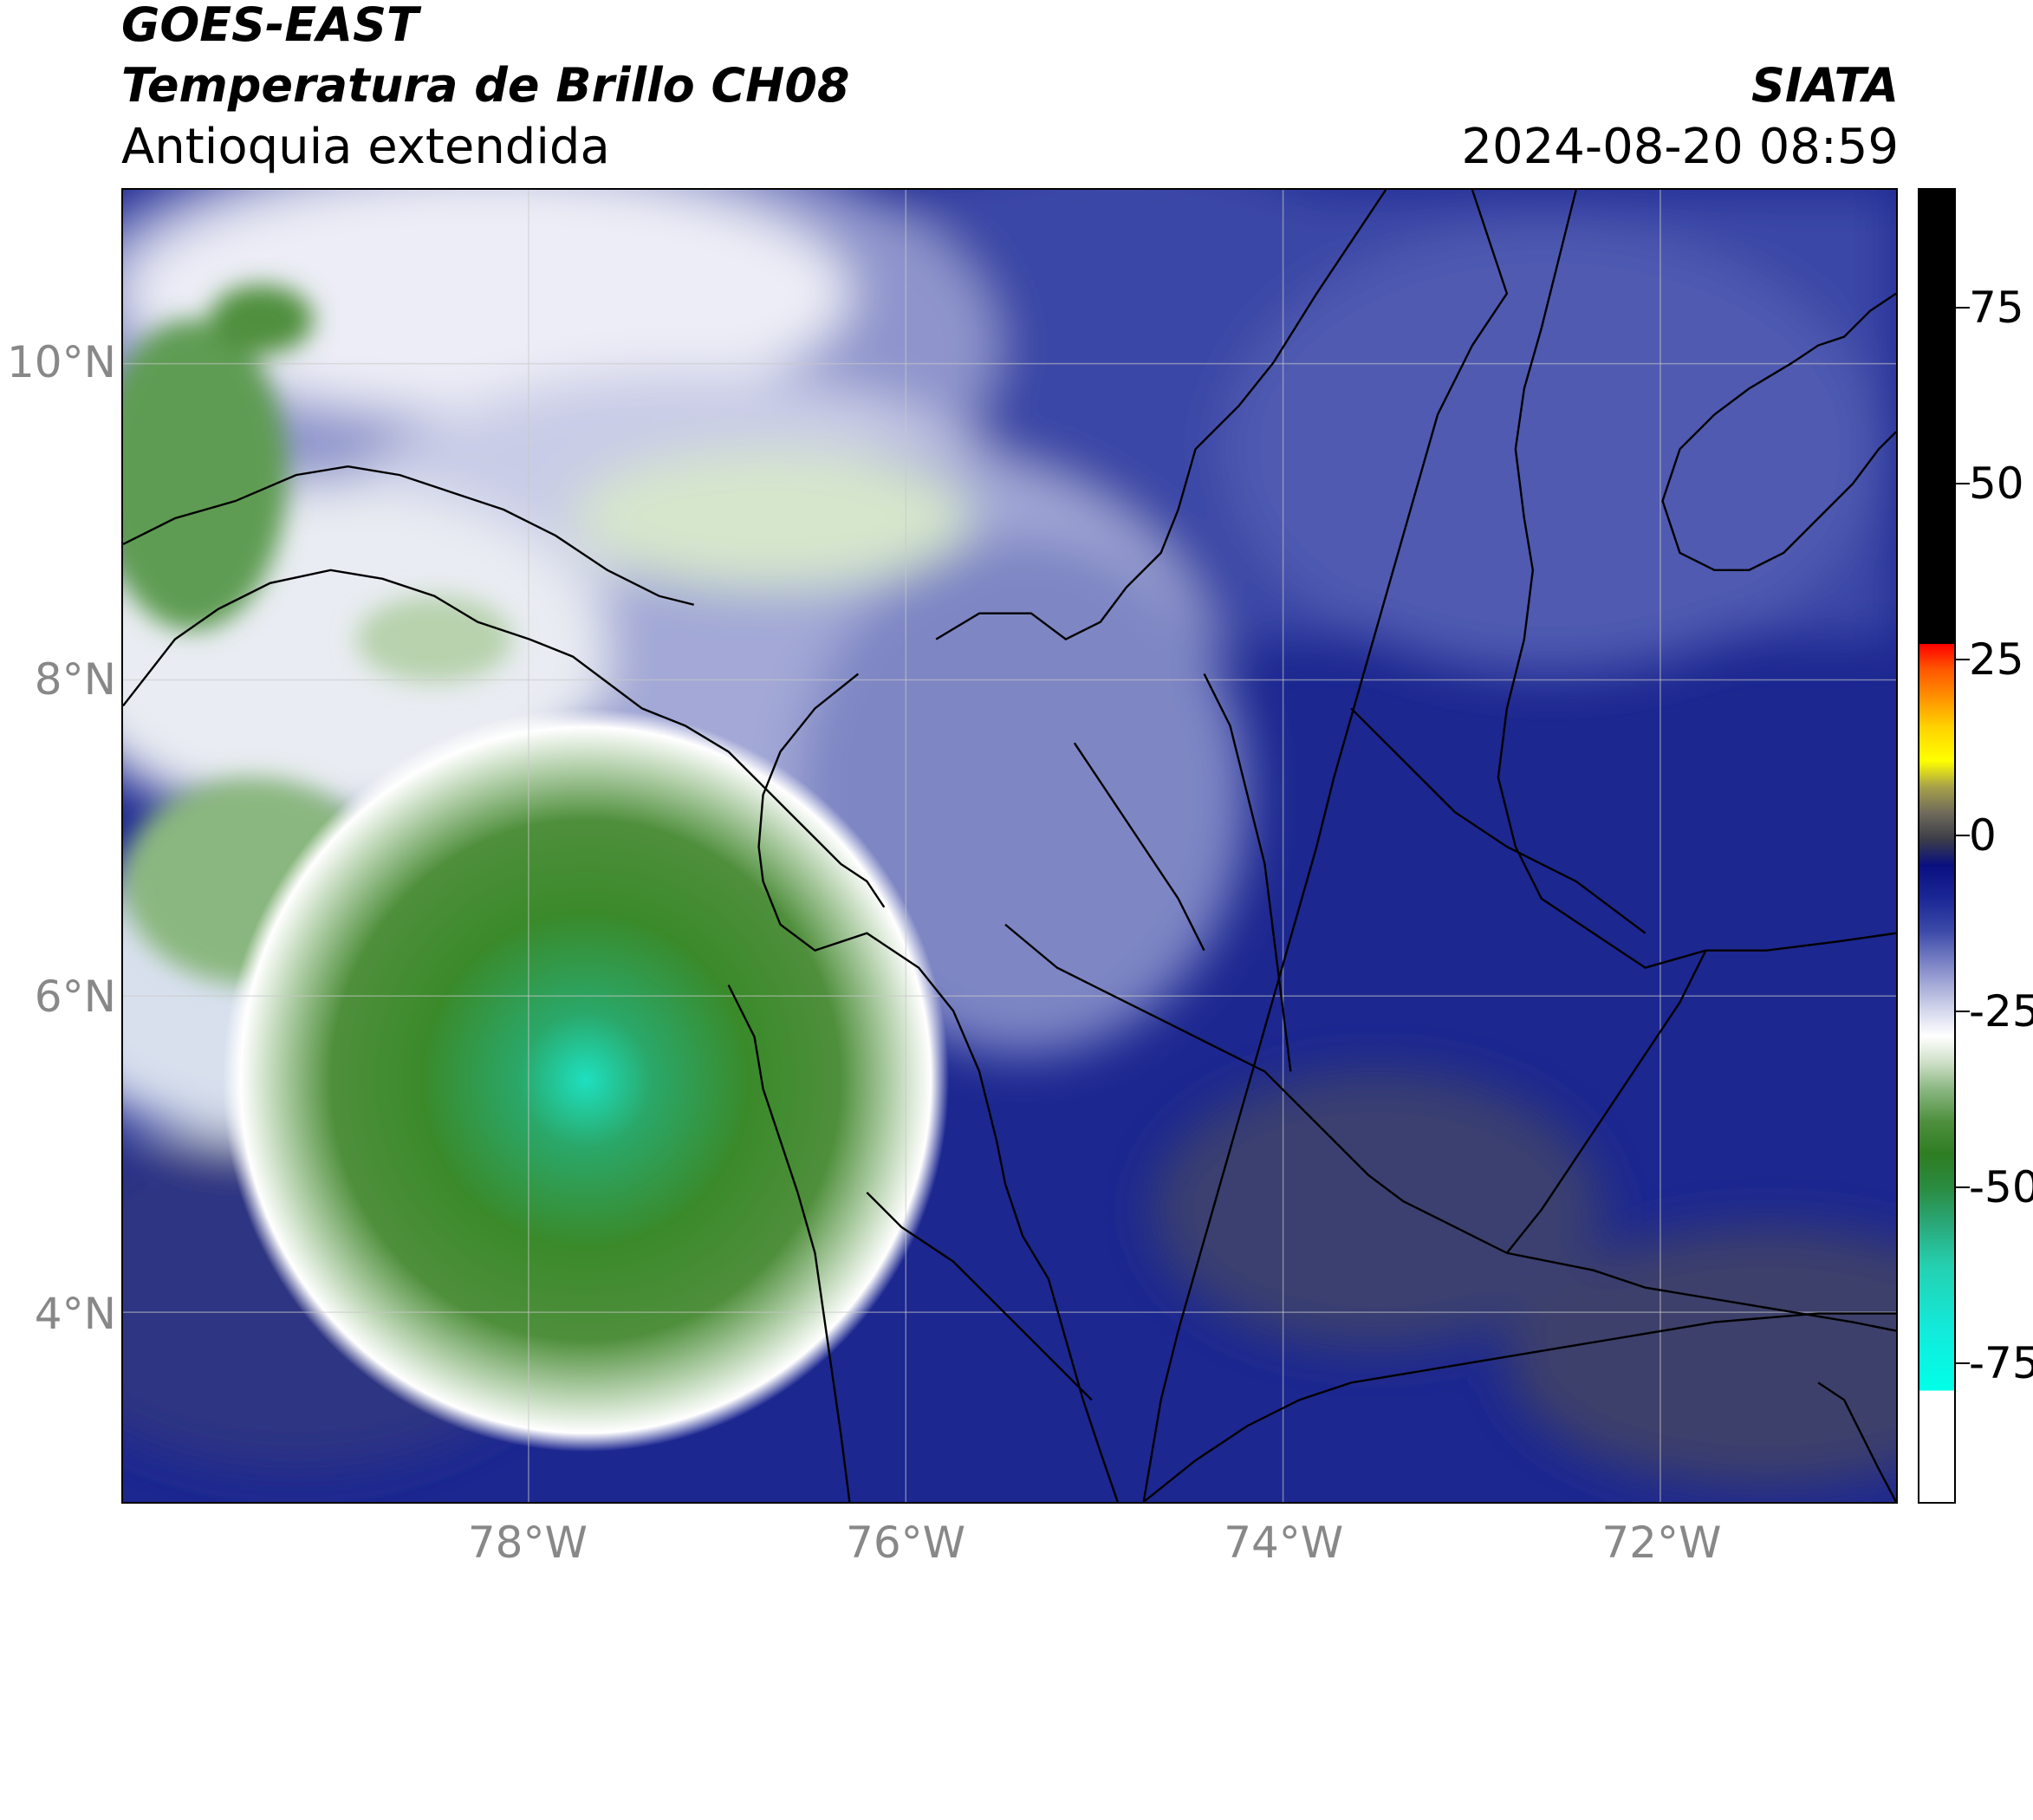 The width and height of the screenshot is (2033, 1820). Describe the element at coordinates (75, 996) in the screenshot. I see `lat-label-6n: 6°N` at that location.